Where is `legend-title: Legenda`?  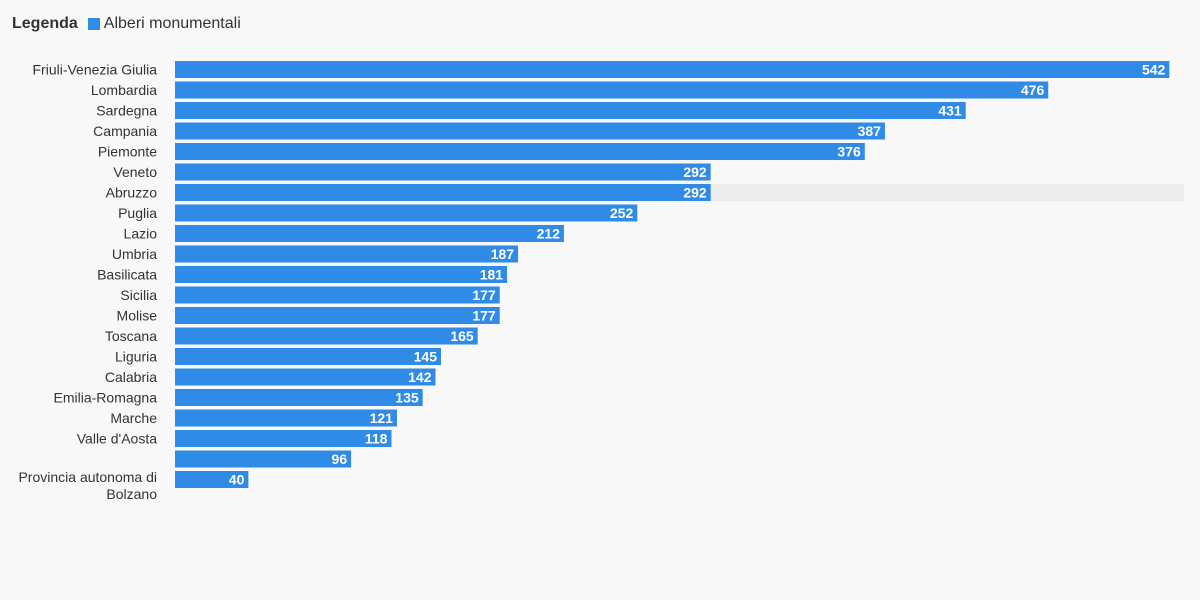
legend-title: Legenda is located at coordinates (45, 23).